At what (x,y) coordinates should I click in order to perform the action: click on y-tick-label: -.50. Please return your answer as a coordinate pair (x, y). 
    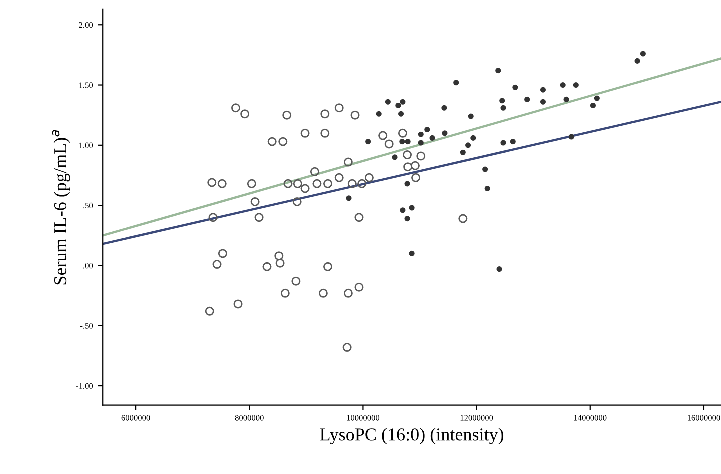
    Looking at the image, I should click on (87, 326).